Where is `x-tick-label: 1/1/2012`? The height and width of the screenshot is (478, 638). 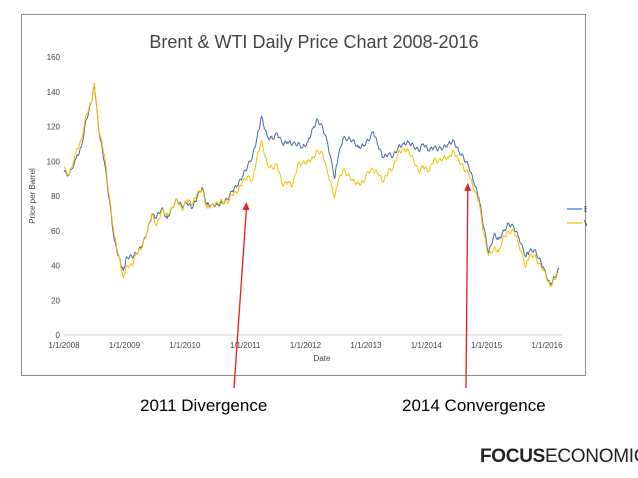 x-tick-label: 1/1/2012 is located at coordinates (306, 345).